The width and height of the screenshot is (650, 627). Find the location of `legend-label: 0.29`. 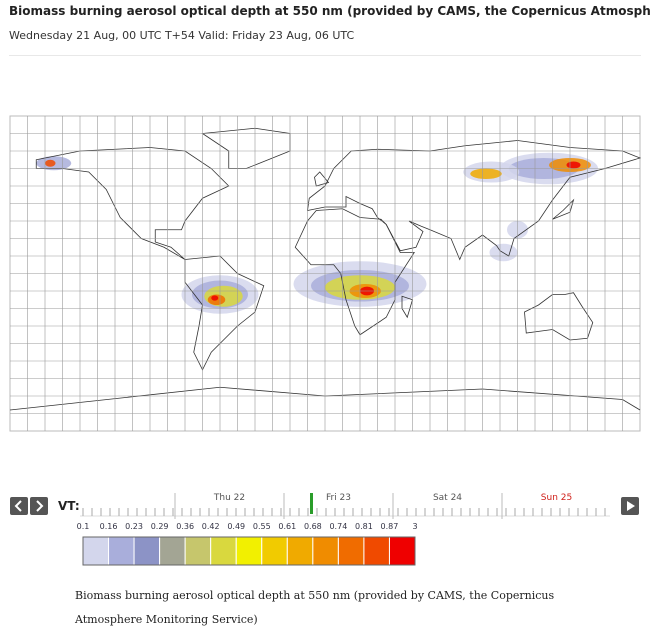

legend-label: 0.29 is located at coordinates (160, 526).